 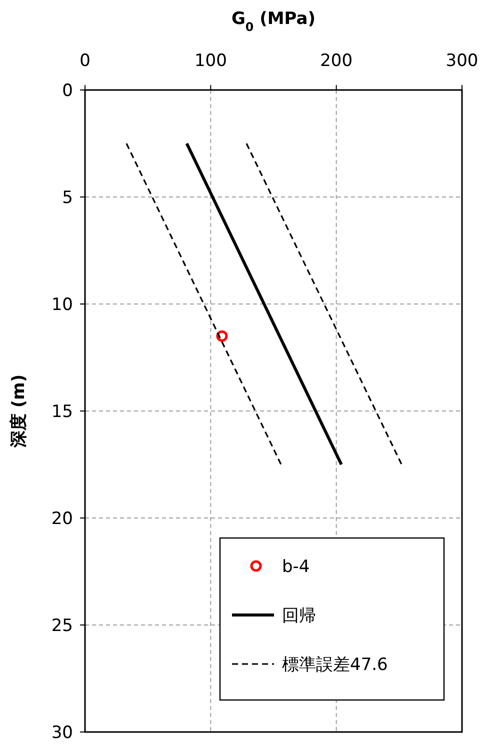 I want to click on y-tick-label: 5, so click(x=67, y=198).